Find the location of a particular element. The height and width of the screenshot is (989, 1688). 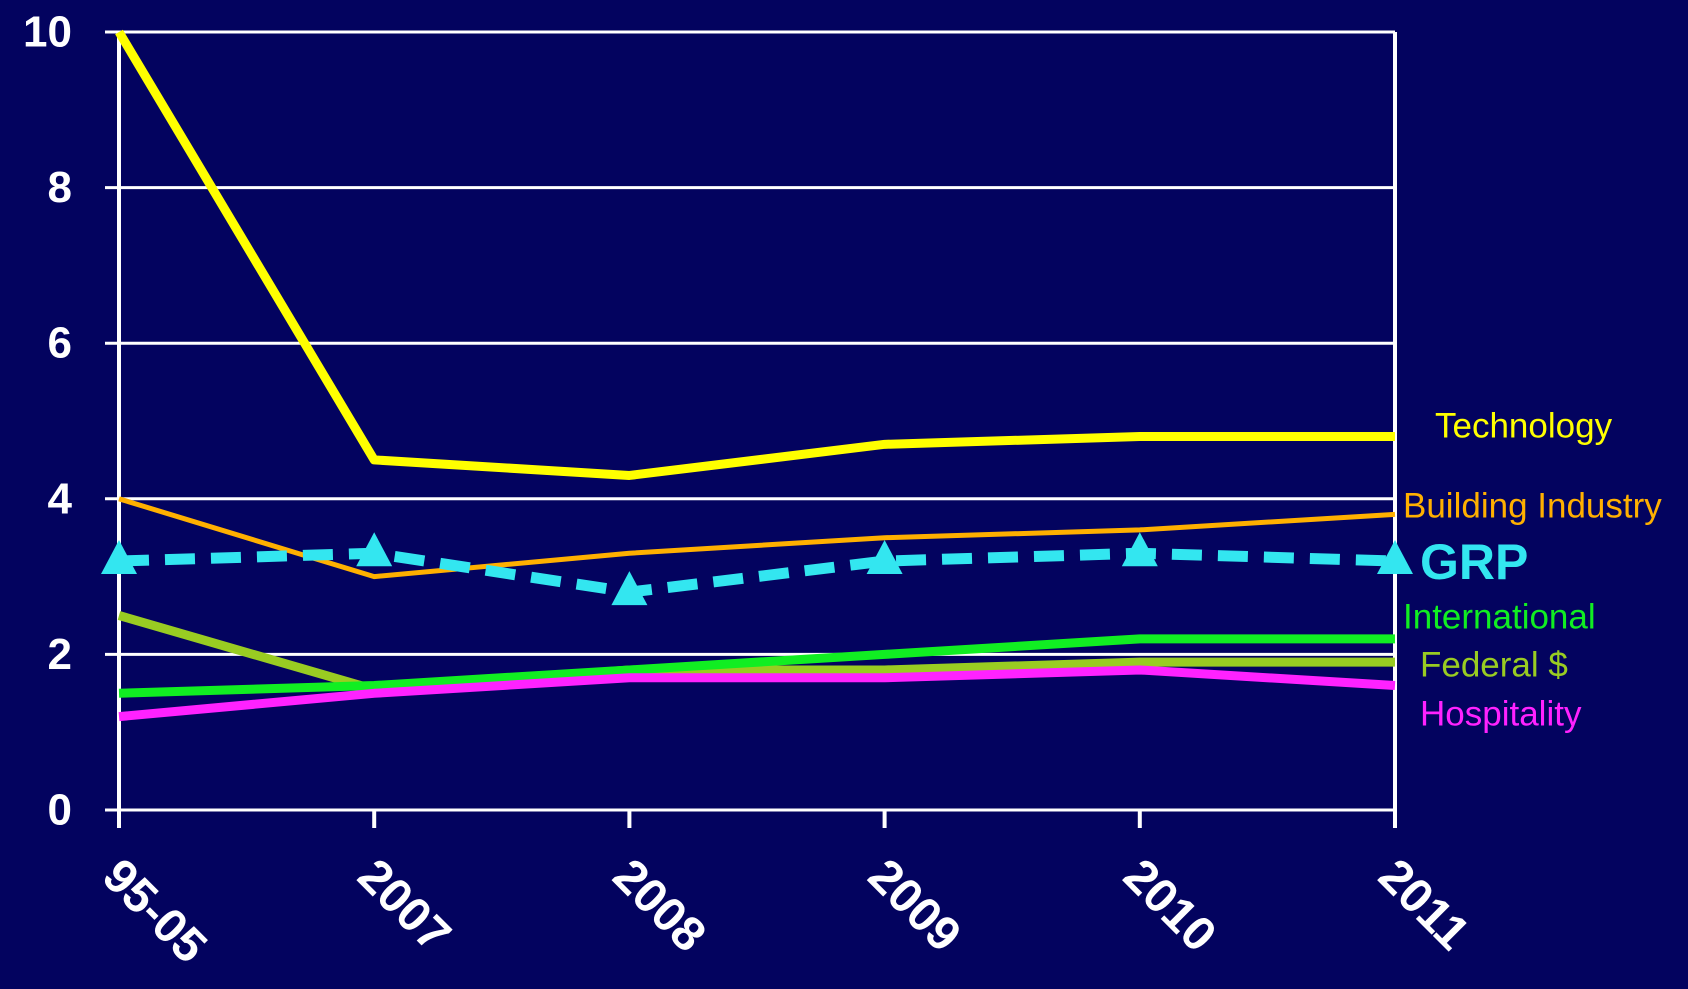

x-tick-labels: 95-05 2007 2008 2009 2010 2011 is located at coordinates (785, 911).